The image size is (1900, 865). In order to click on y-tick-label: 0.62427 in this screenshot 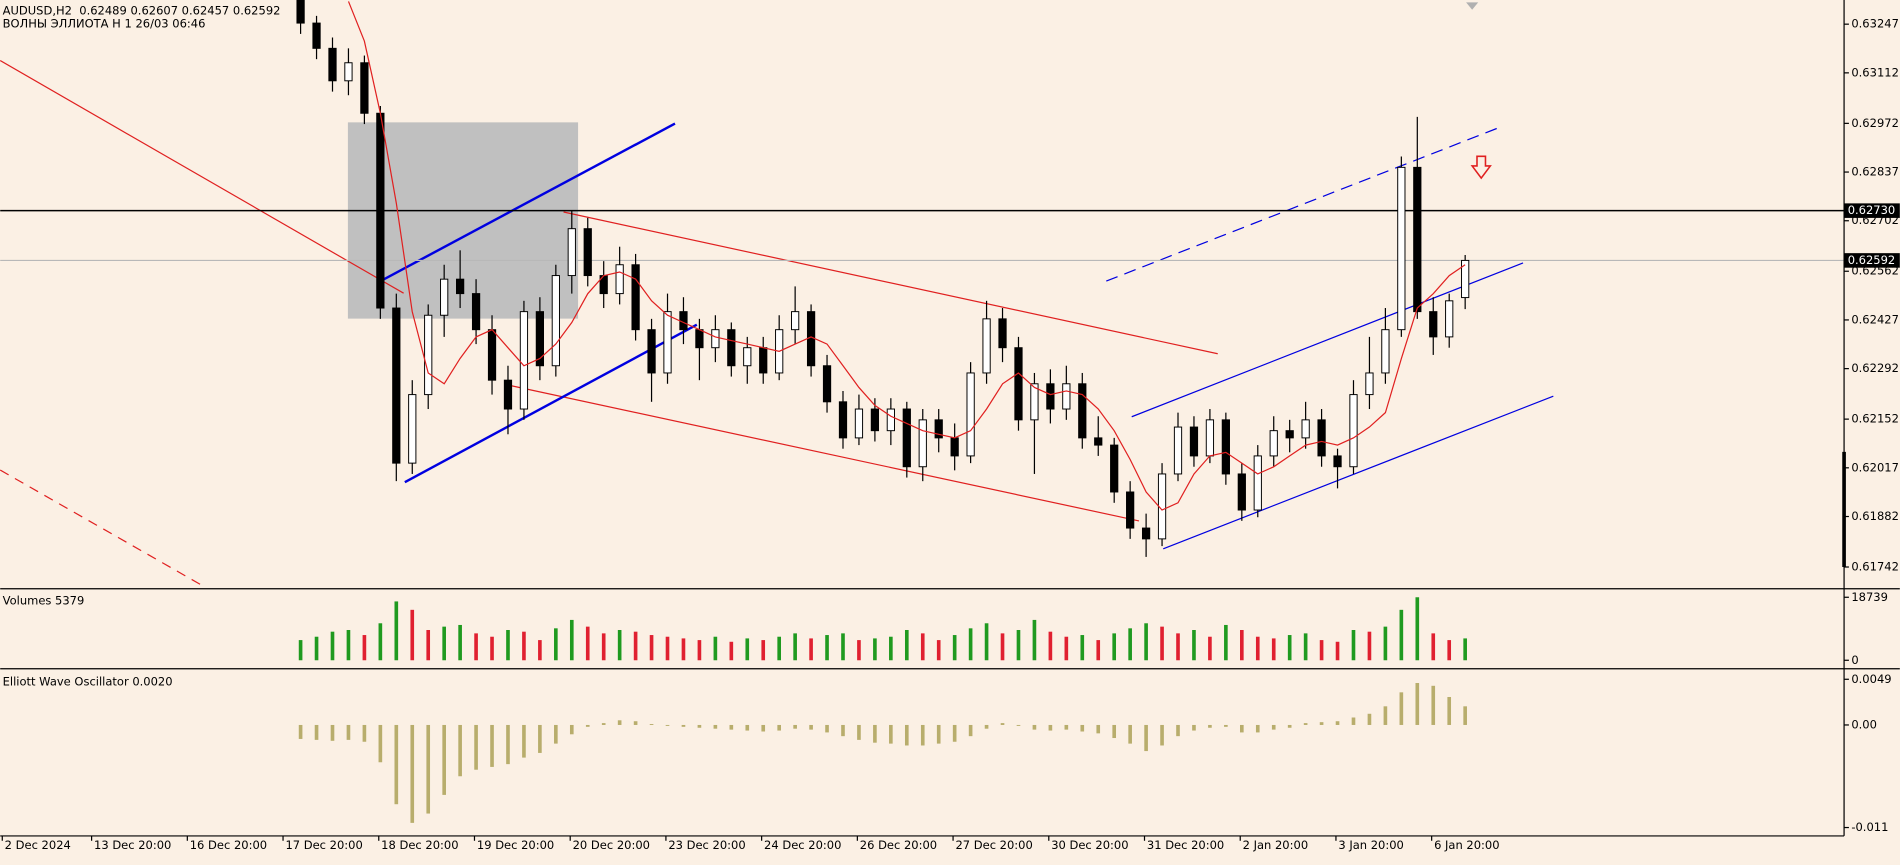, I will do `click(1875, 319)`.